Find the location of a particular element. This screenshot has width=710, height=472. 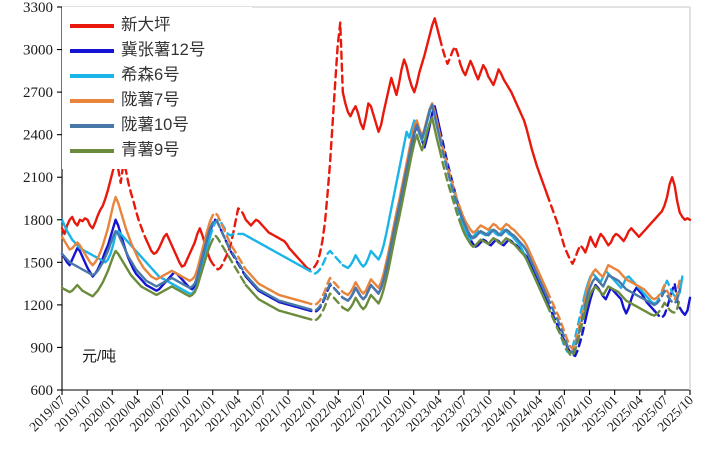

legend-item-2: 希森6号 is located at coordinates (159, 75).